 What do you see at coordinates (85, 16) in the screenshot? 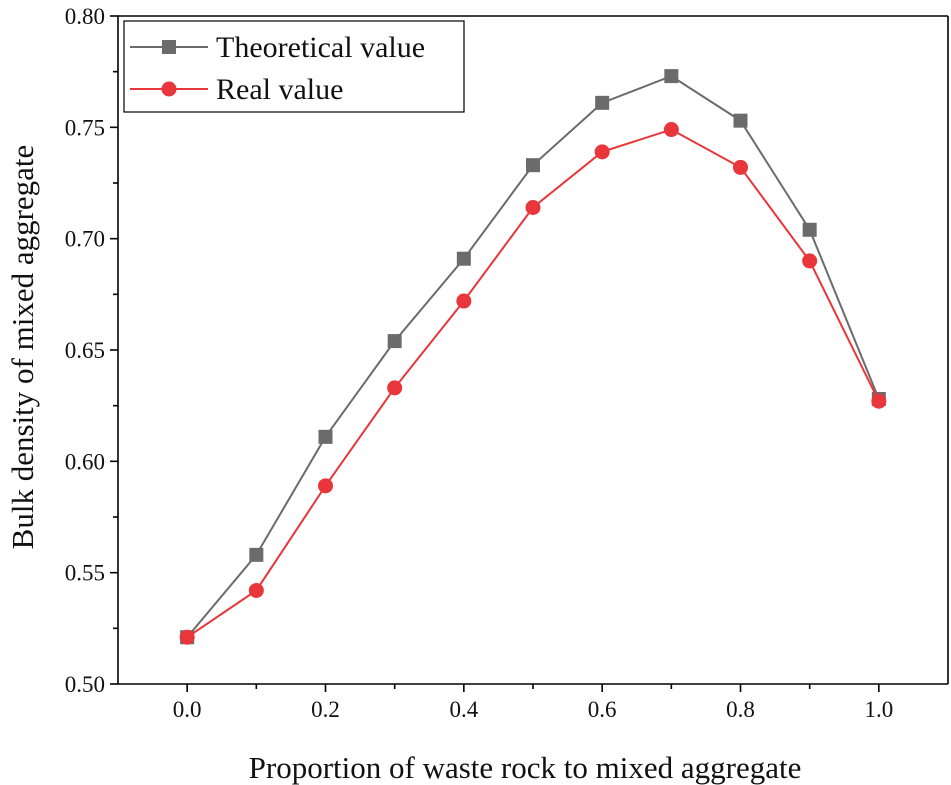
I see `y-tick-label: 0.80` at bounding box center [85, 16].